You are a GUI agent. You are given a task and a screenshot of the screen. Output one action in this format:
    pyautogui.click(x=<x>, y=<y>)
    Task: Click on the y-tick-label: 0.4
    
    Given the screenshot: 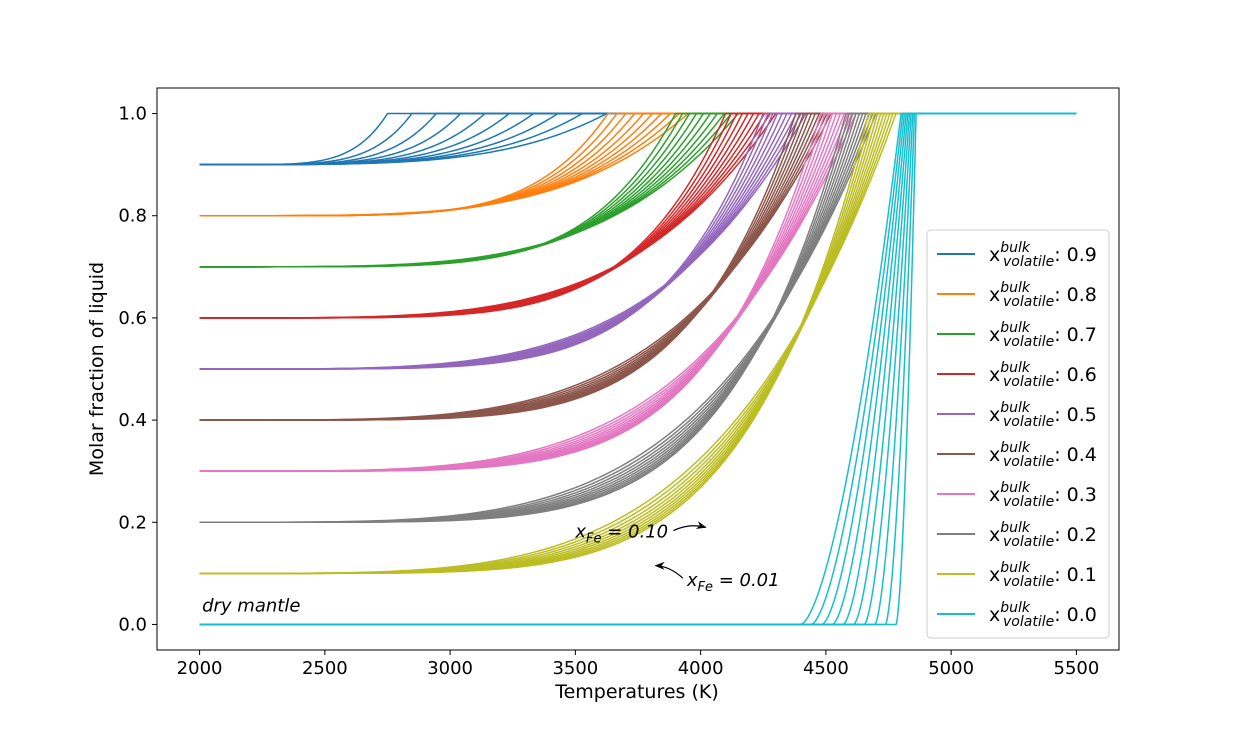 What is the action you would take?
    pyautogui.click(x=132, y=420)
    